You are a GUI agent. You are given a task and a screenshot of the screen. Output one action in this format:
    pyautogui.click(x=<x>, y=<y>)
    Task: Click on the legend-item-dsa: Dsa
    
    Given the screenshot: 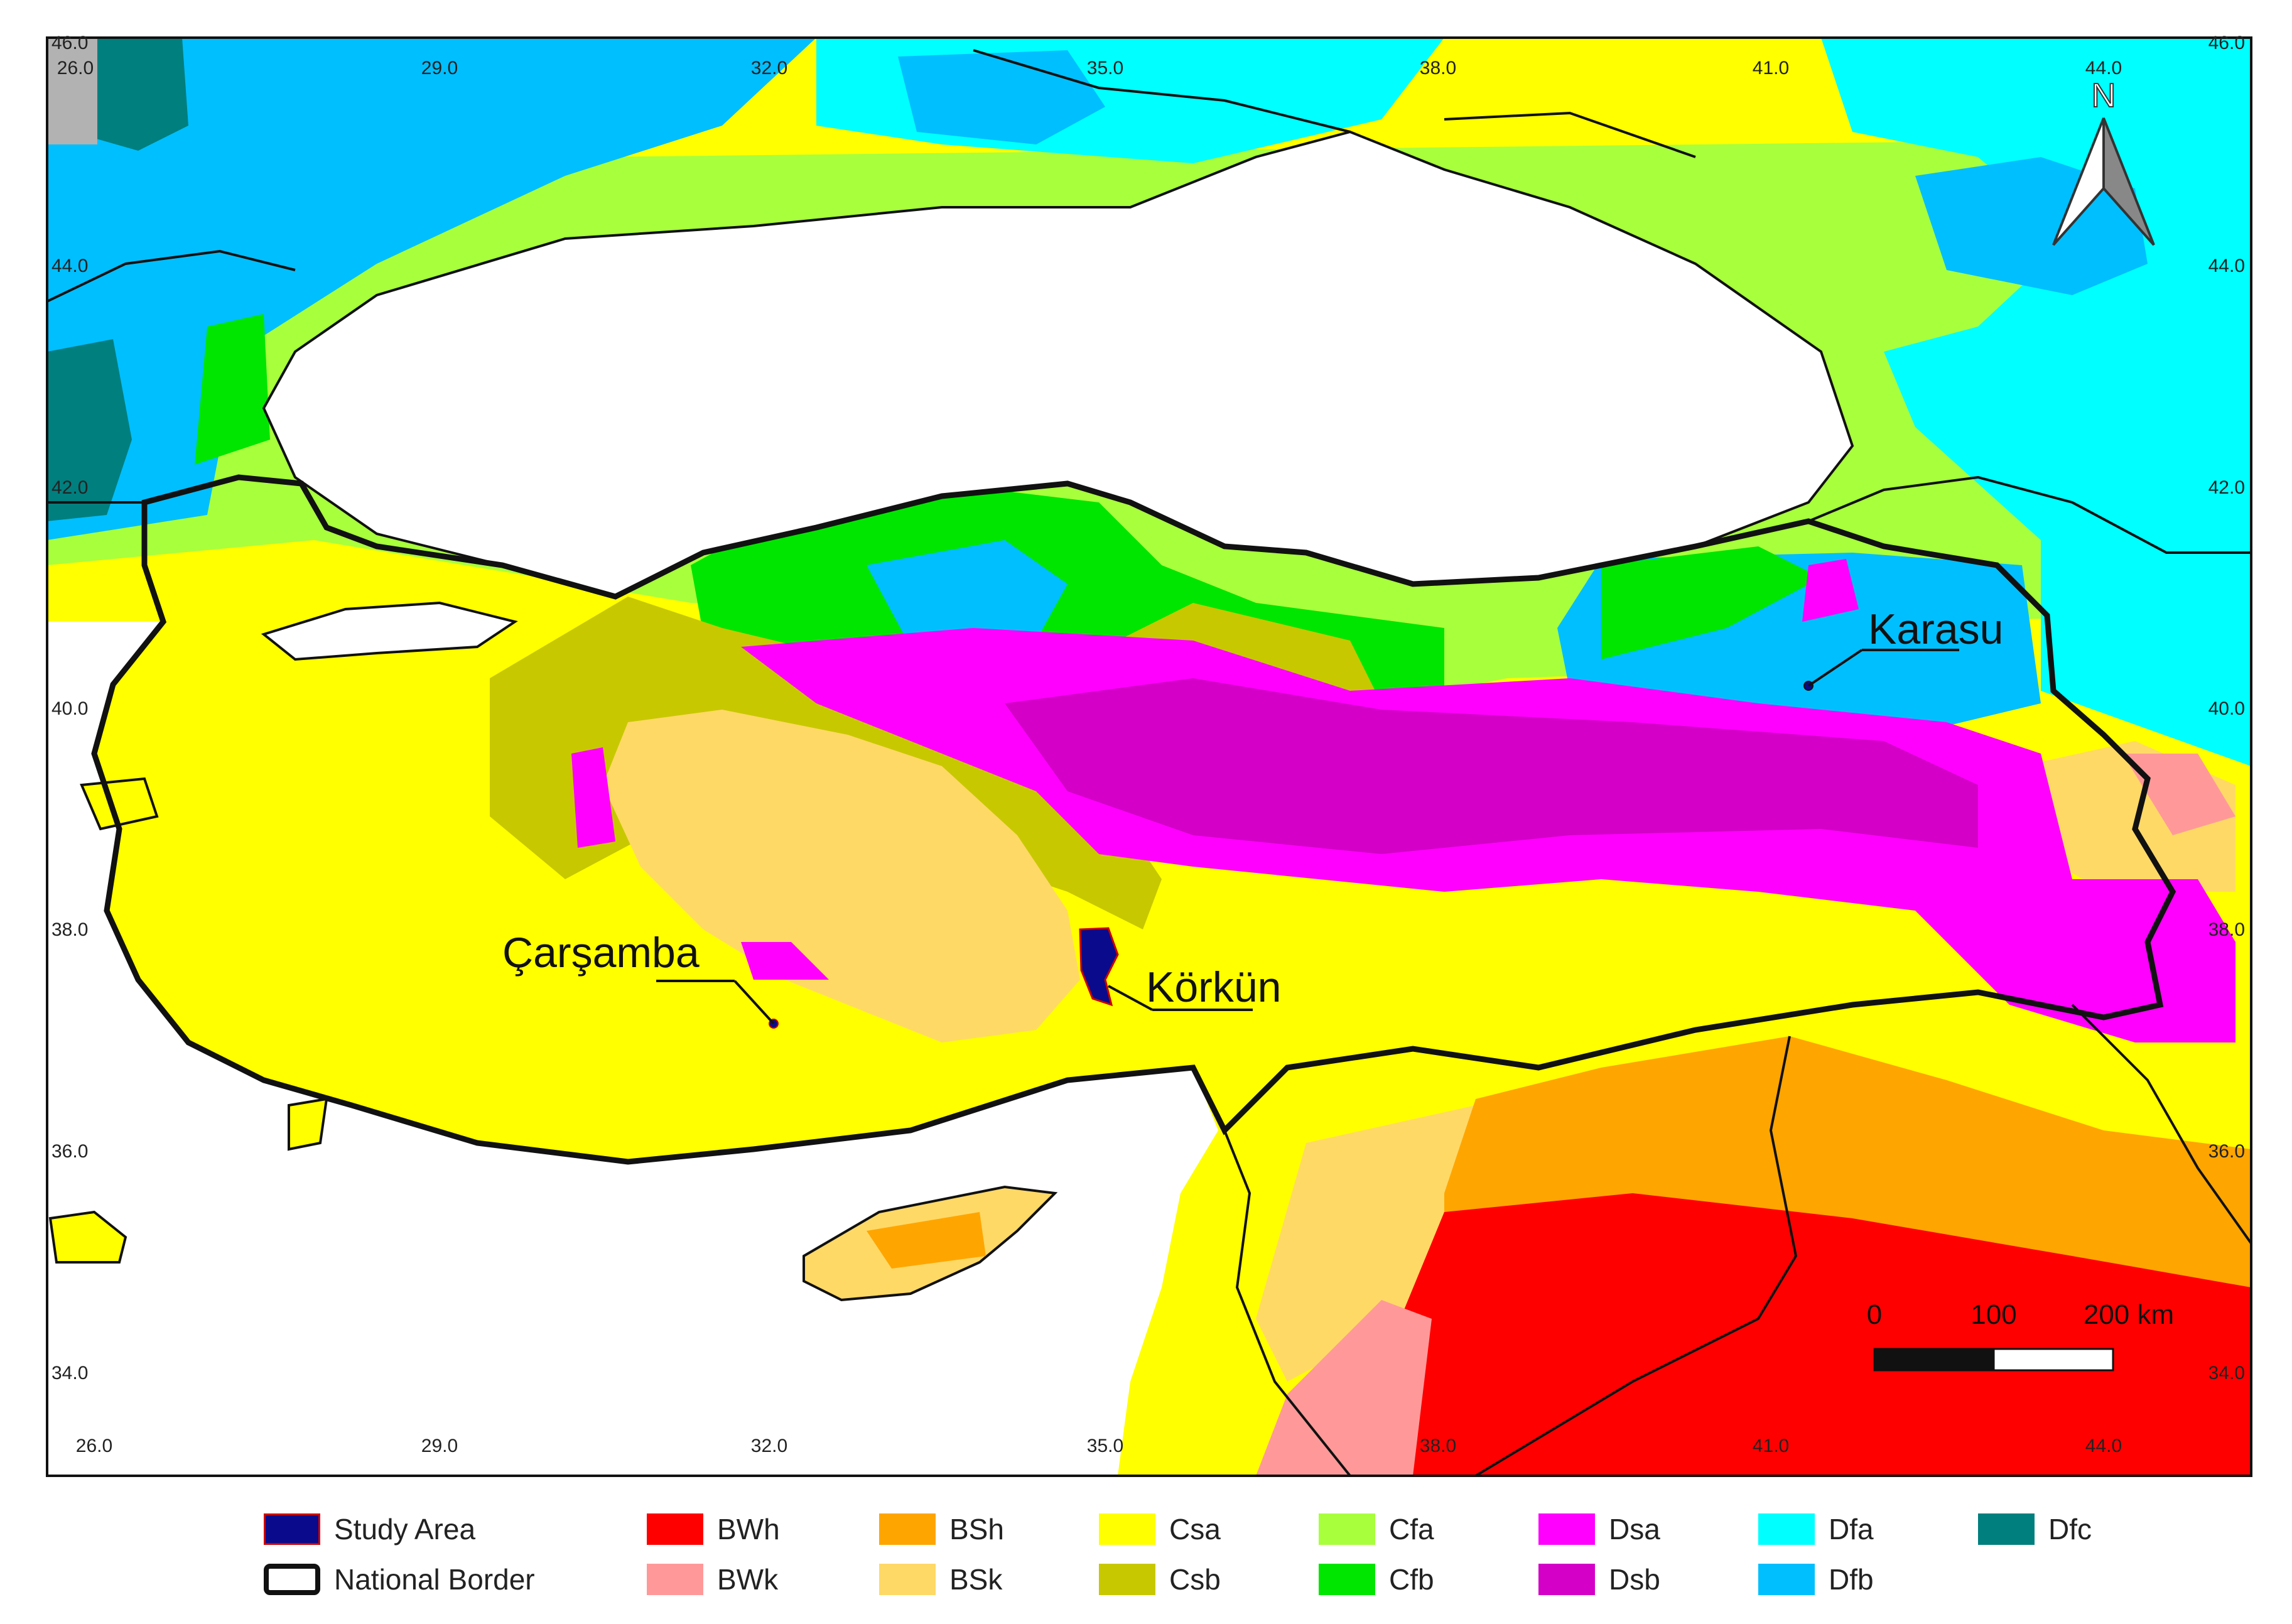 What is the action you would take?
    pyautogui.click(x=1599, y=1529)
    